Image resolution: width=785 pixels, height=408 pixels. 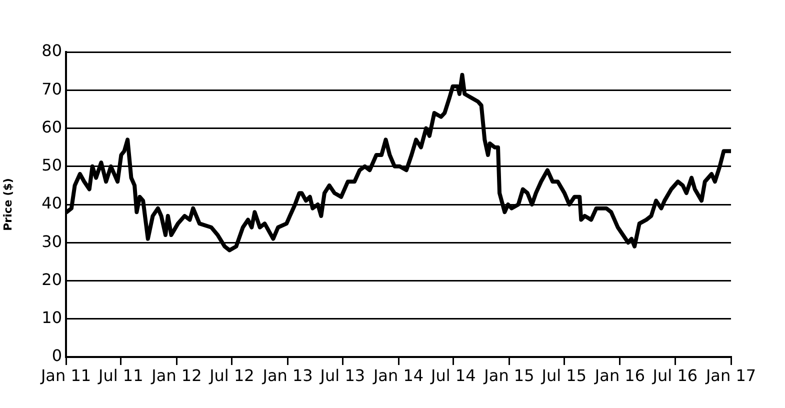 What do you see at coordinates (52, 165) in the screenshot?
I see `y-tick-label: 50` at bounding box center [52, 165].